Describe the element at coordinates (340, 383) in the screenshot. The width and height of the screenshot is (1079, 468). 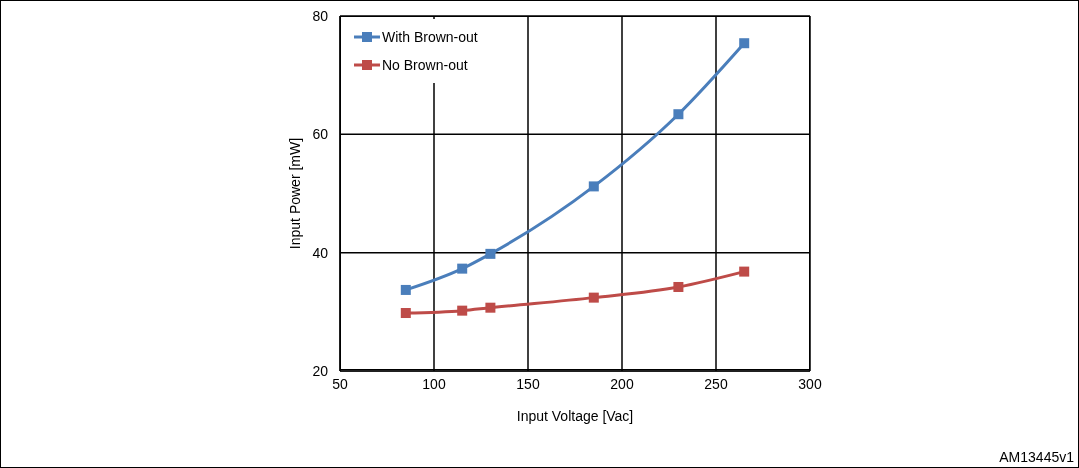
I see `x-tick-label: 50` at that location.